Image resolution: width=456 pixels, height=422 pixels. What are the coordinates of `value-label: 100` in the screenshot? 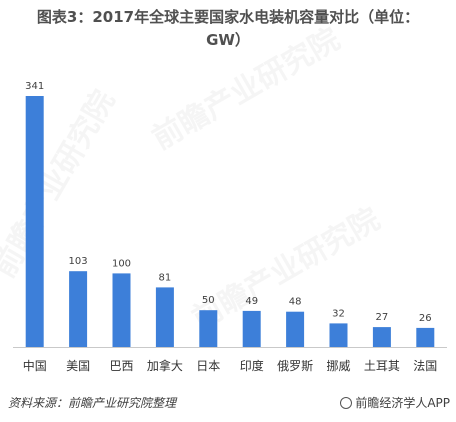 It's located at (121, 263).